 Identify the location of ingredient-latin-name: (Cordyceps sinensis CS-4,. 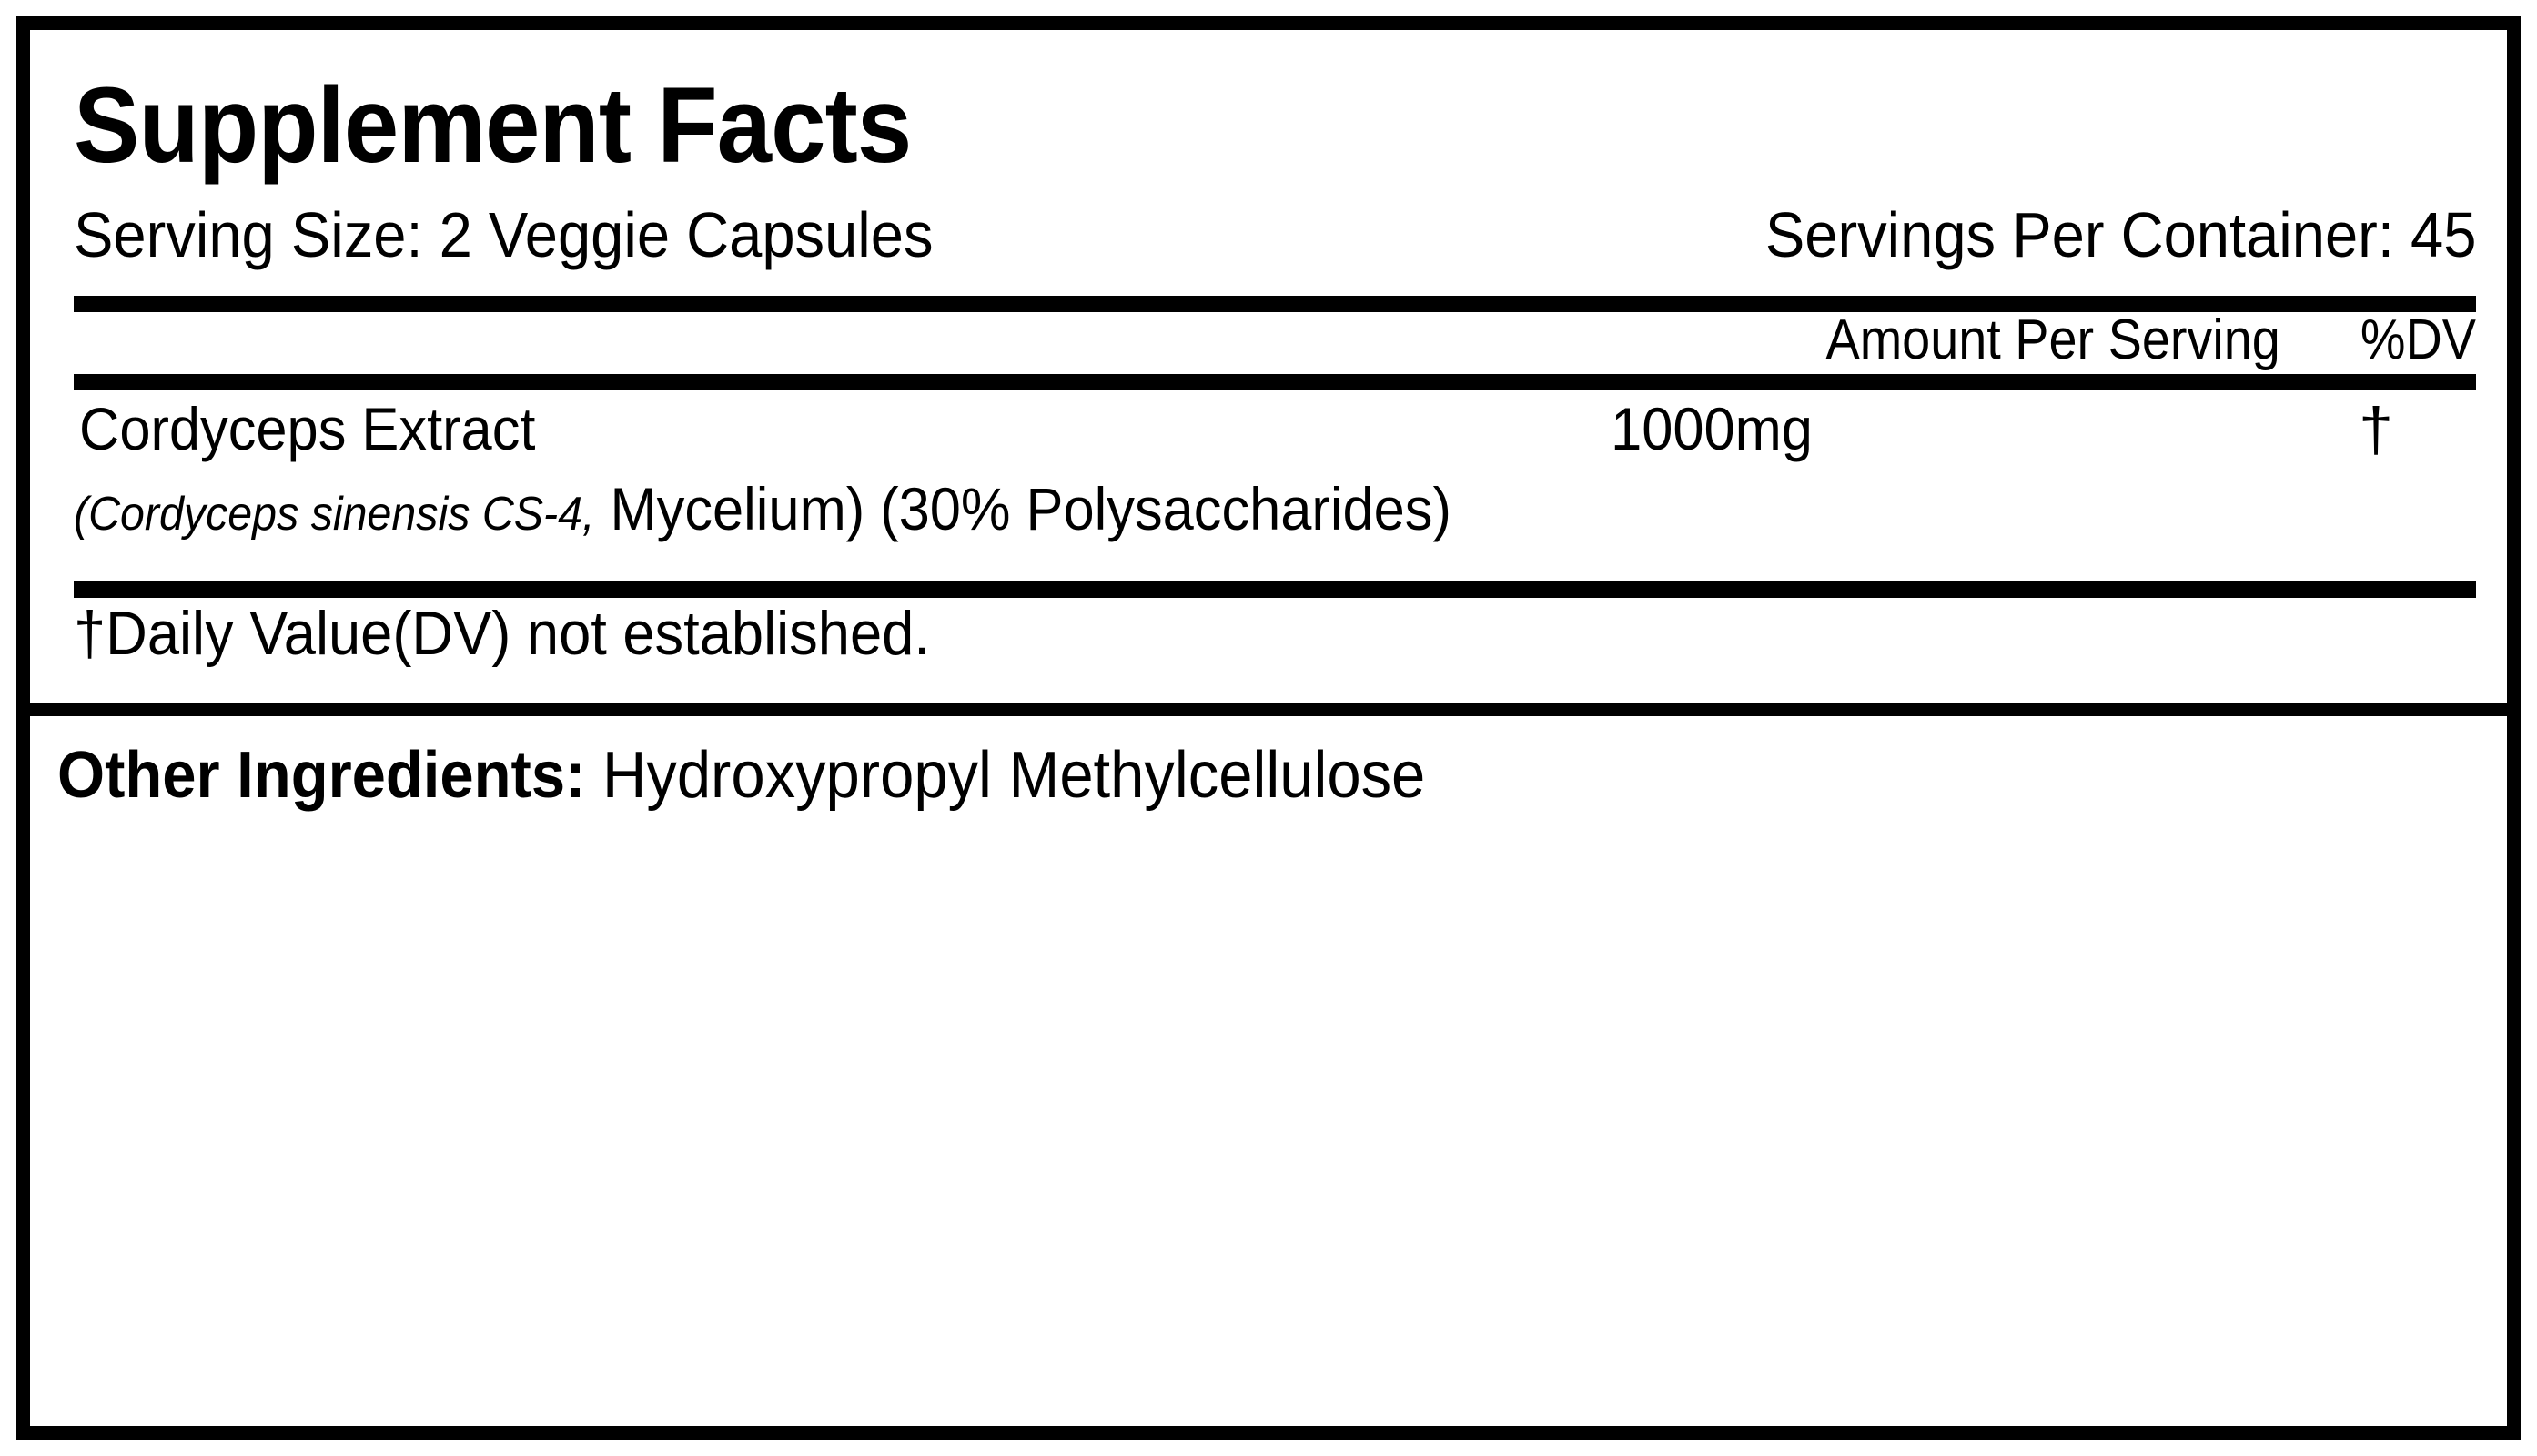
(334, 515).